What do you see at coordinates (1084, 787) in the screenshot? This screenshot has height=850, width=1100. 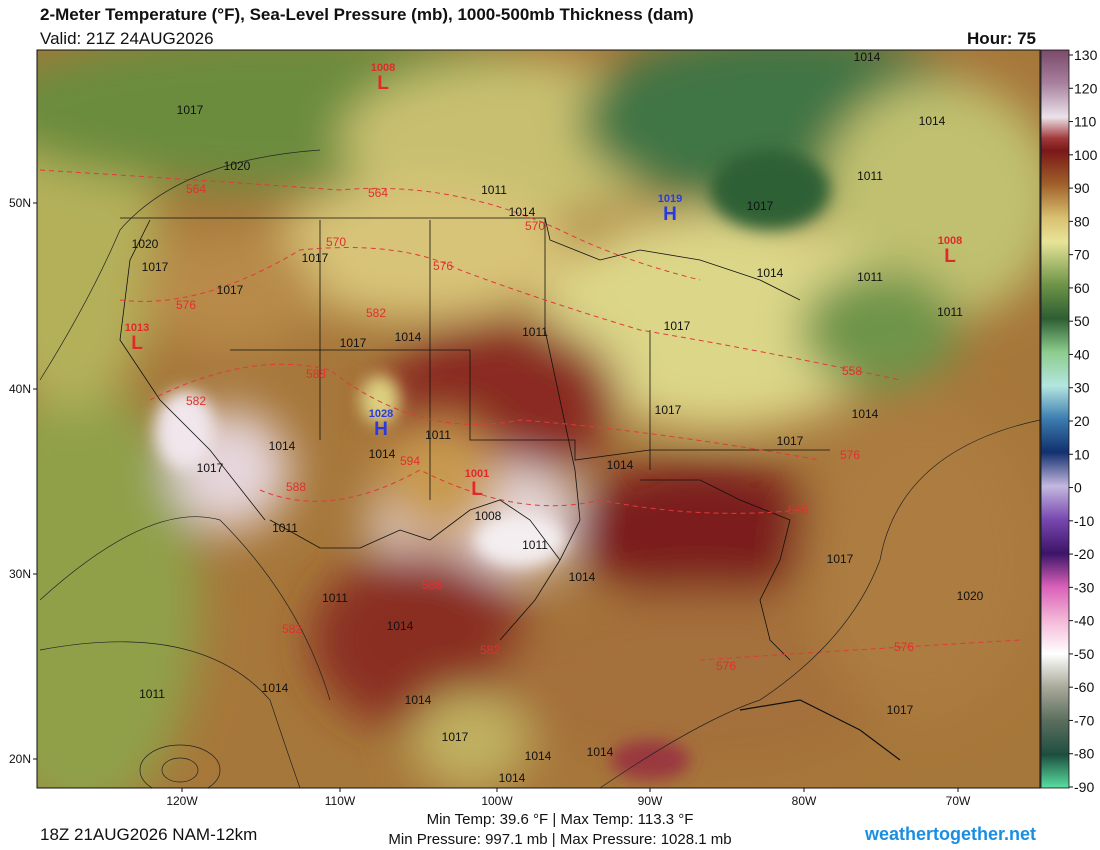 I see `colorbar-label: -90` at bounding box center [1084, 787].